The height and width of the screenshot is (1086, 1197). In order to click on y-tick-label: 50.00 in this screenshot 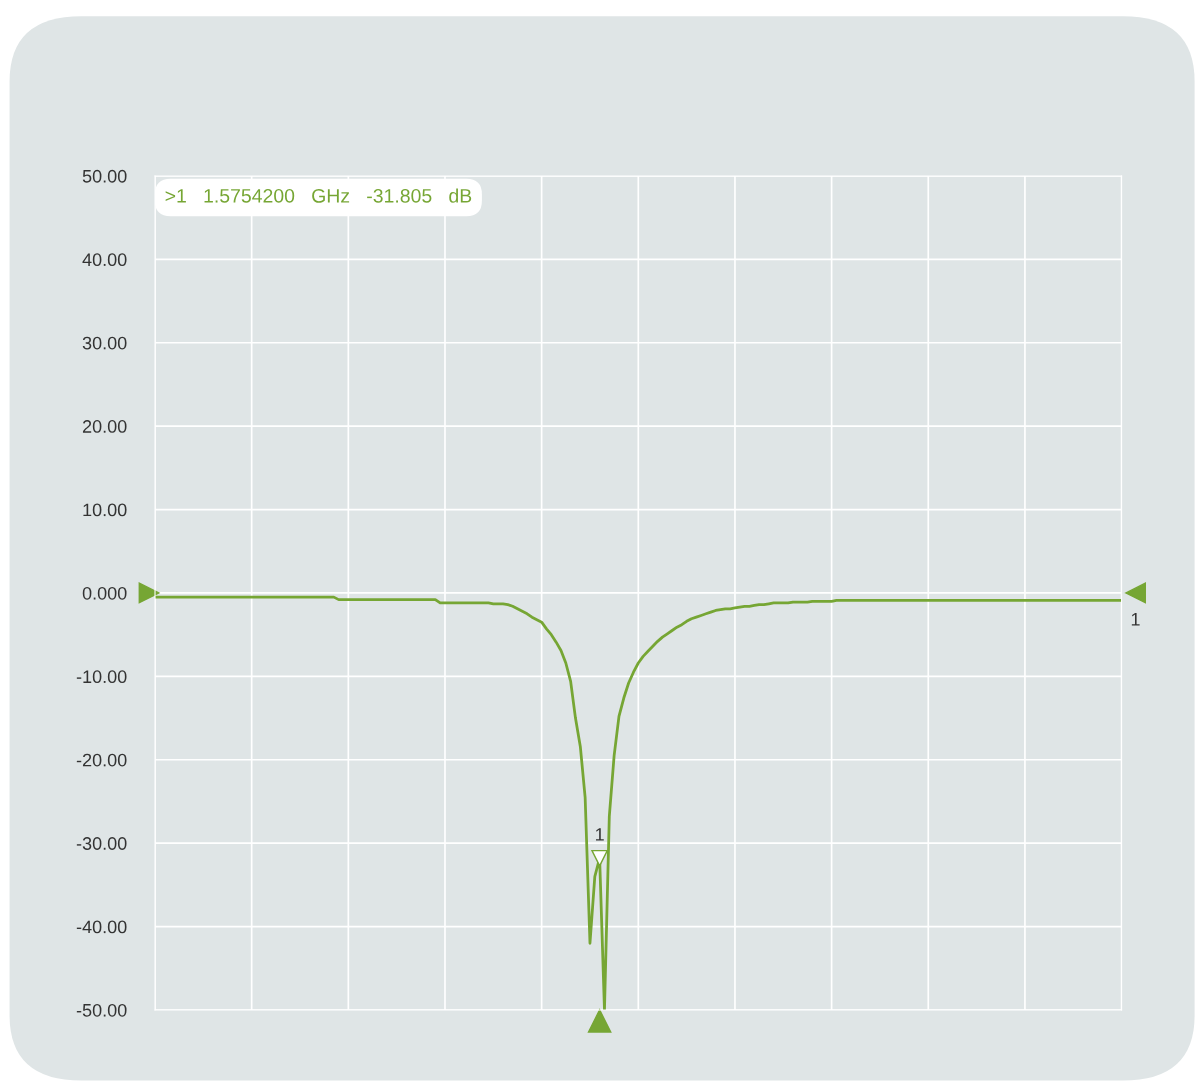, I will do `click(104, 176)`.